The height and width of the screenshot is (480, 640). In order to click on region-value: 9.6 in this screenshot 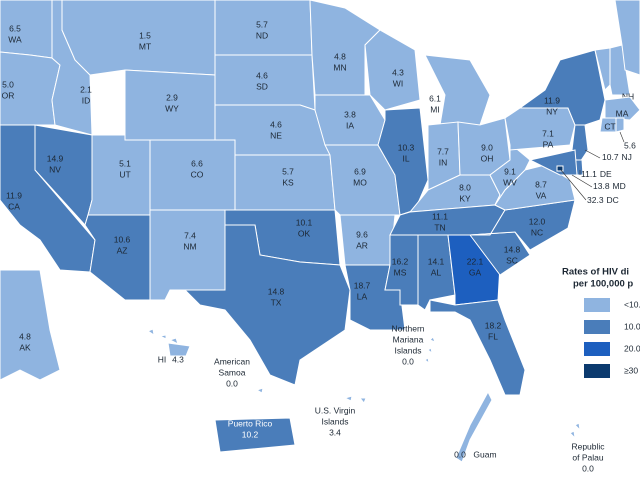, I will do `click(362, 234)`.